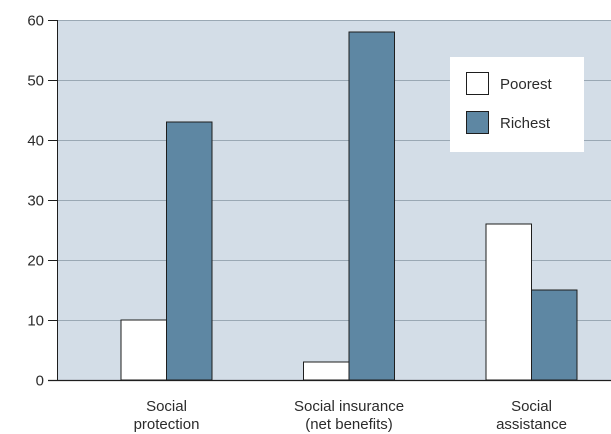  What do you see at coordinates (35, 21) in the screenshot?
I see `y-tick-label: 60` at bounding box center [35, 21].